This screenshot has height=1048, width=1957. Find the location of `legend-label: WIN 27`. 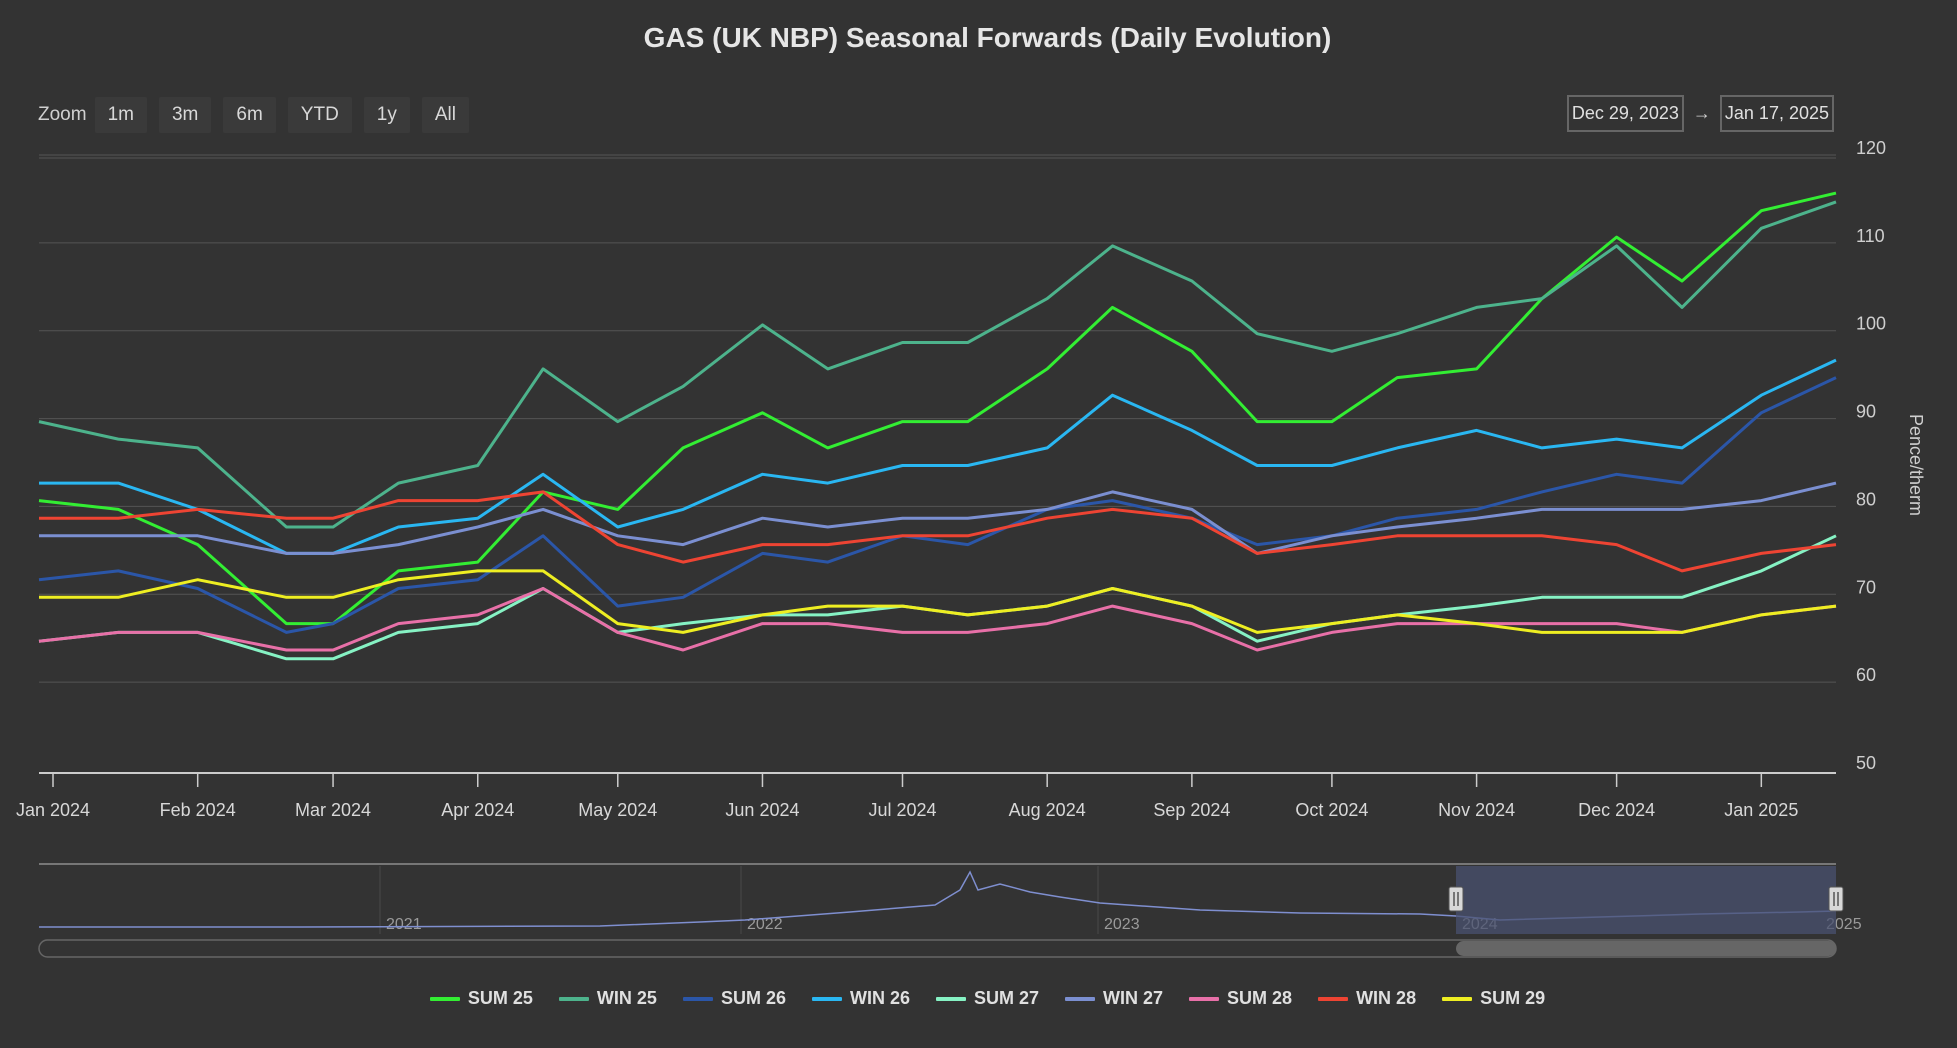

legend-label: WIN 27 is located at coordinates (1133, 998).